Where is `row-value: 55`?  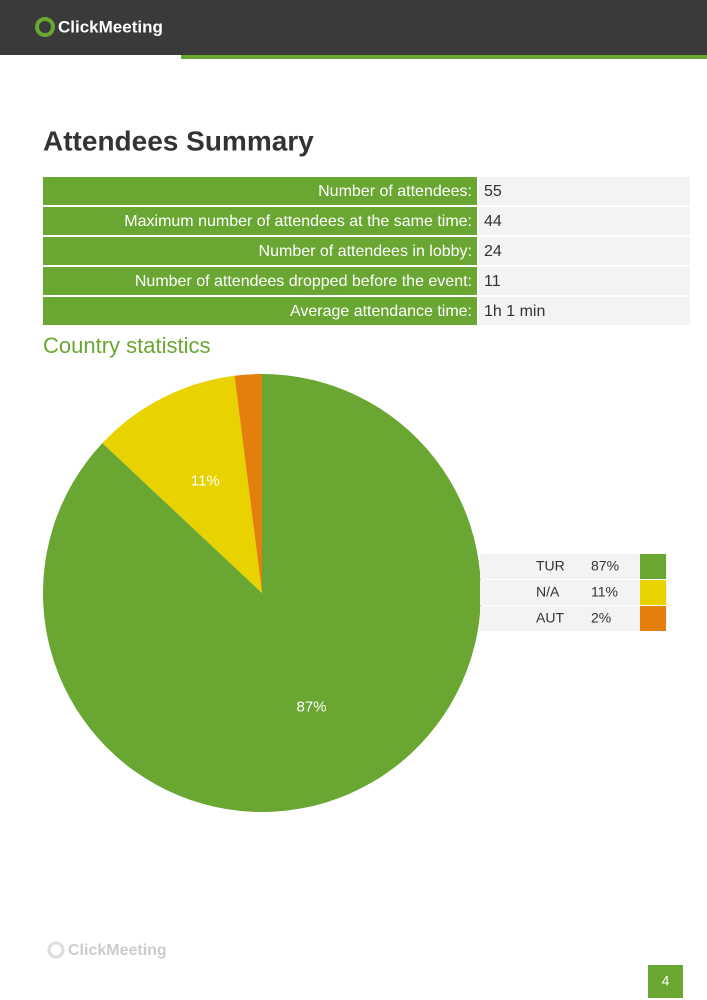
row-value: 55 is located at coordinates (493, 191).